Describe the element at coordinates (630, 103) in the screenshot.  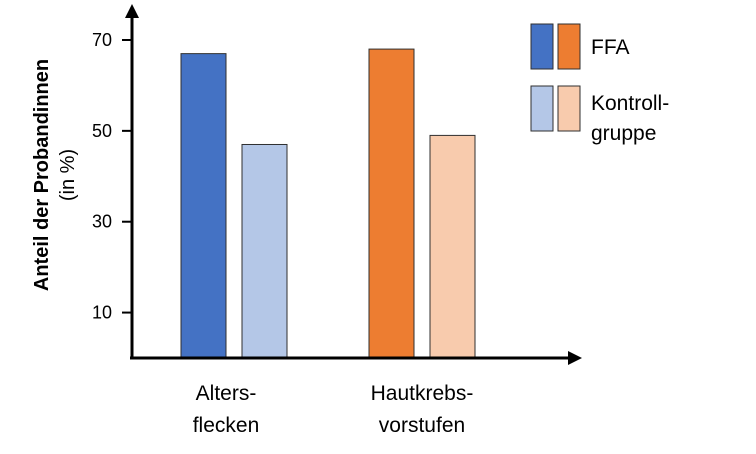
I see `legend-label: Kontroll-` at that location.